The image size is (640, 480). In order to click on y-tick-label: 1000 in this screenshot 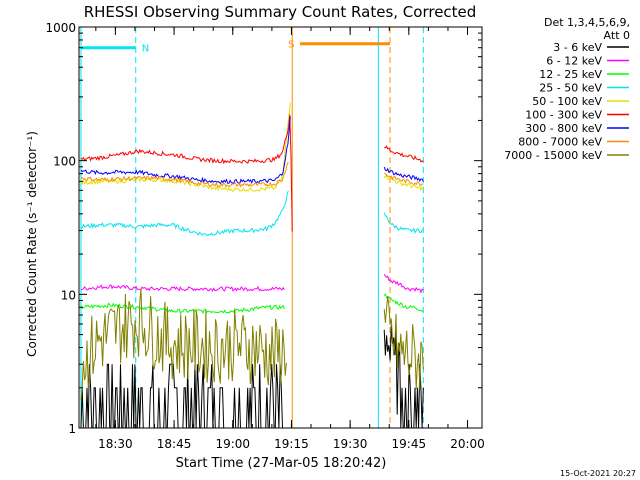, I will do `click(60, 28)`.